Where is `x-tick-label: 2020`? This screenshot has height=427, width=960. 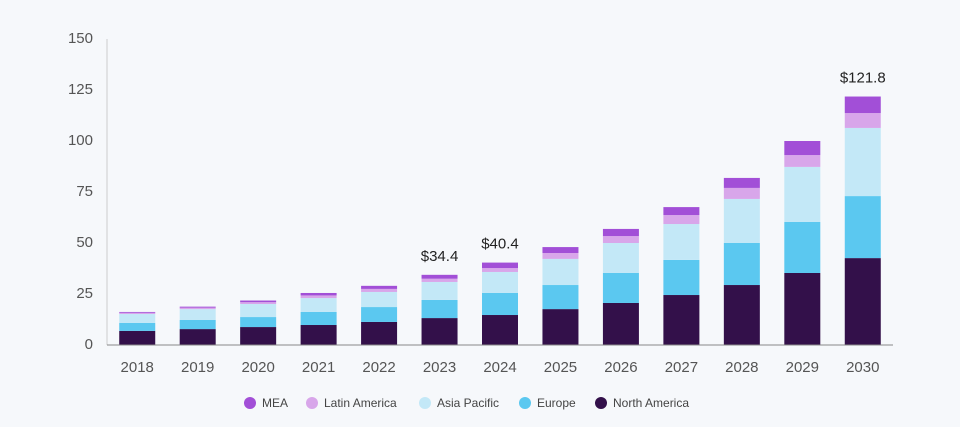 x-tick-label: 2020 is located at coordinates (257, 367).